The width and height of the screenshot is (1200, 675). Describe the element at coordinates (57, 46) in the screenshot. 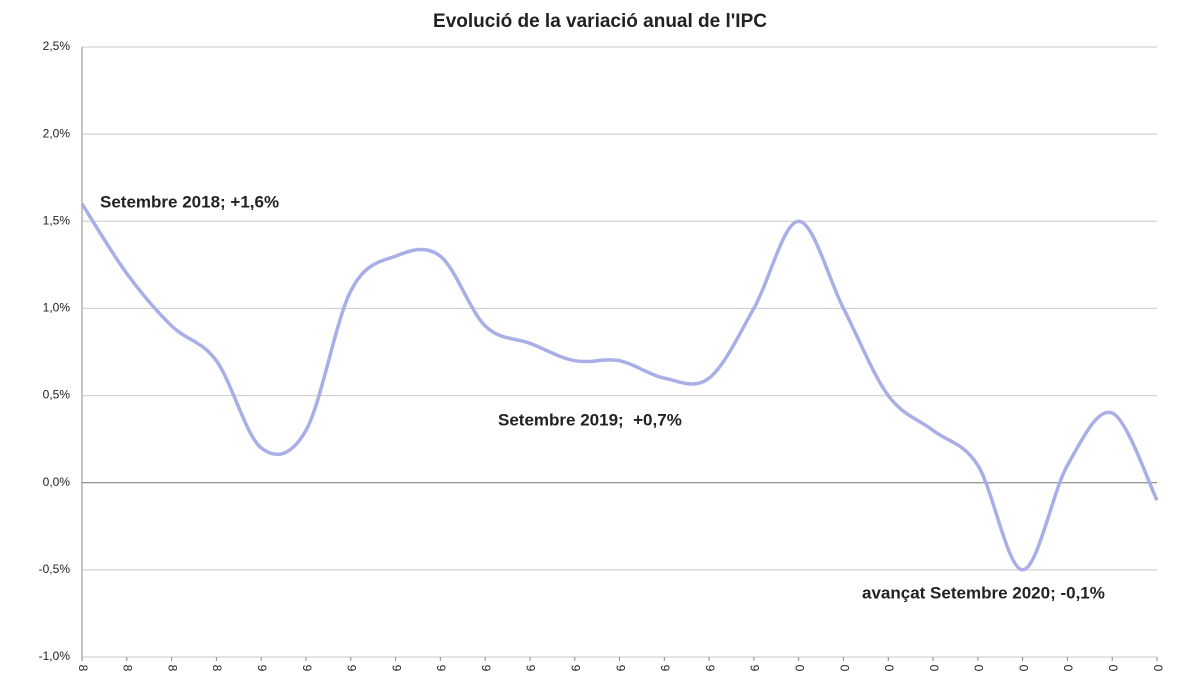

I see `y-tick-label: 2,5%` at that location.